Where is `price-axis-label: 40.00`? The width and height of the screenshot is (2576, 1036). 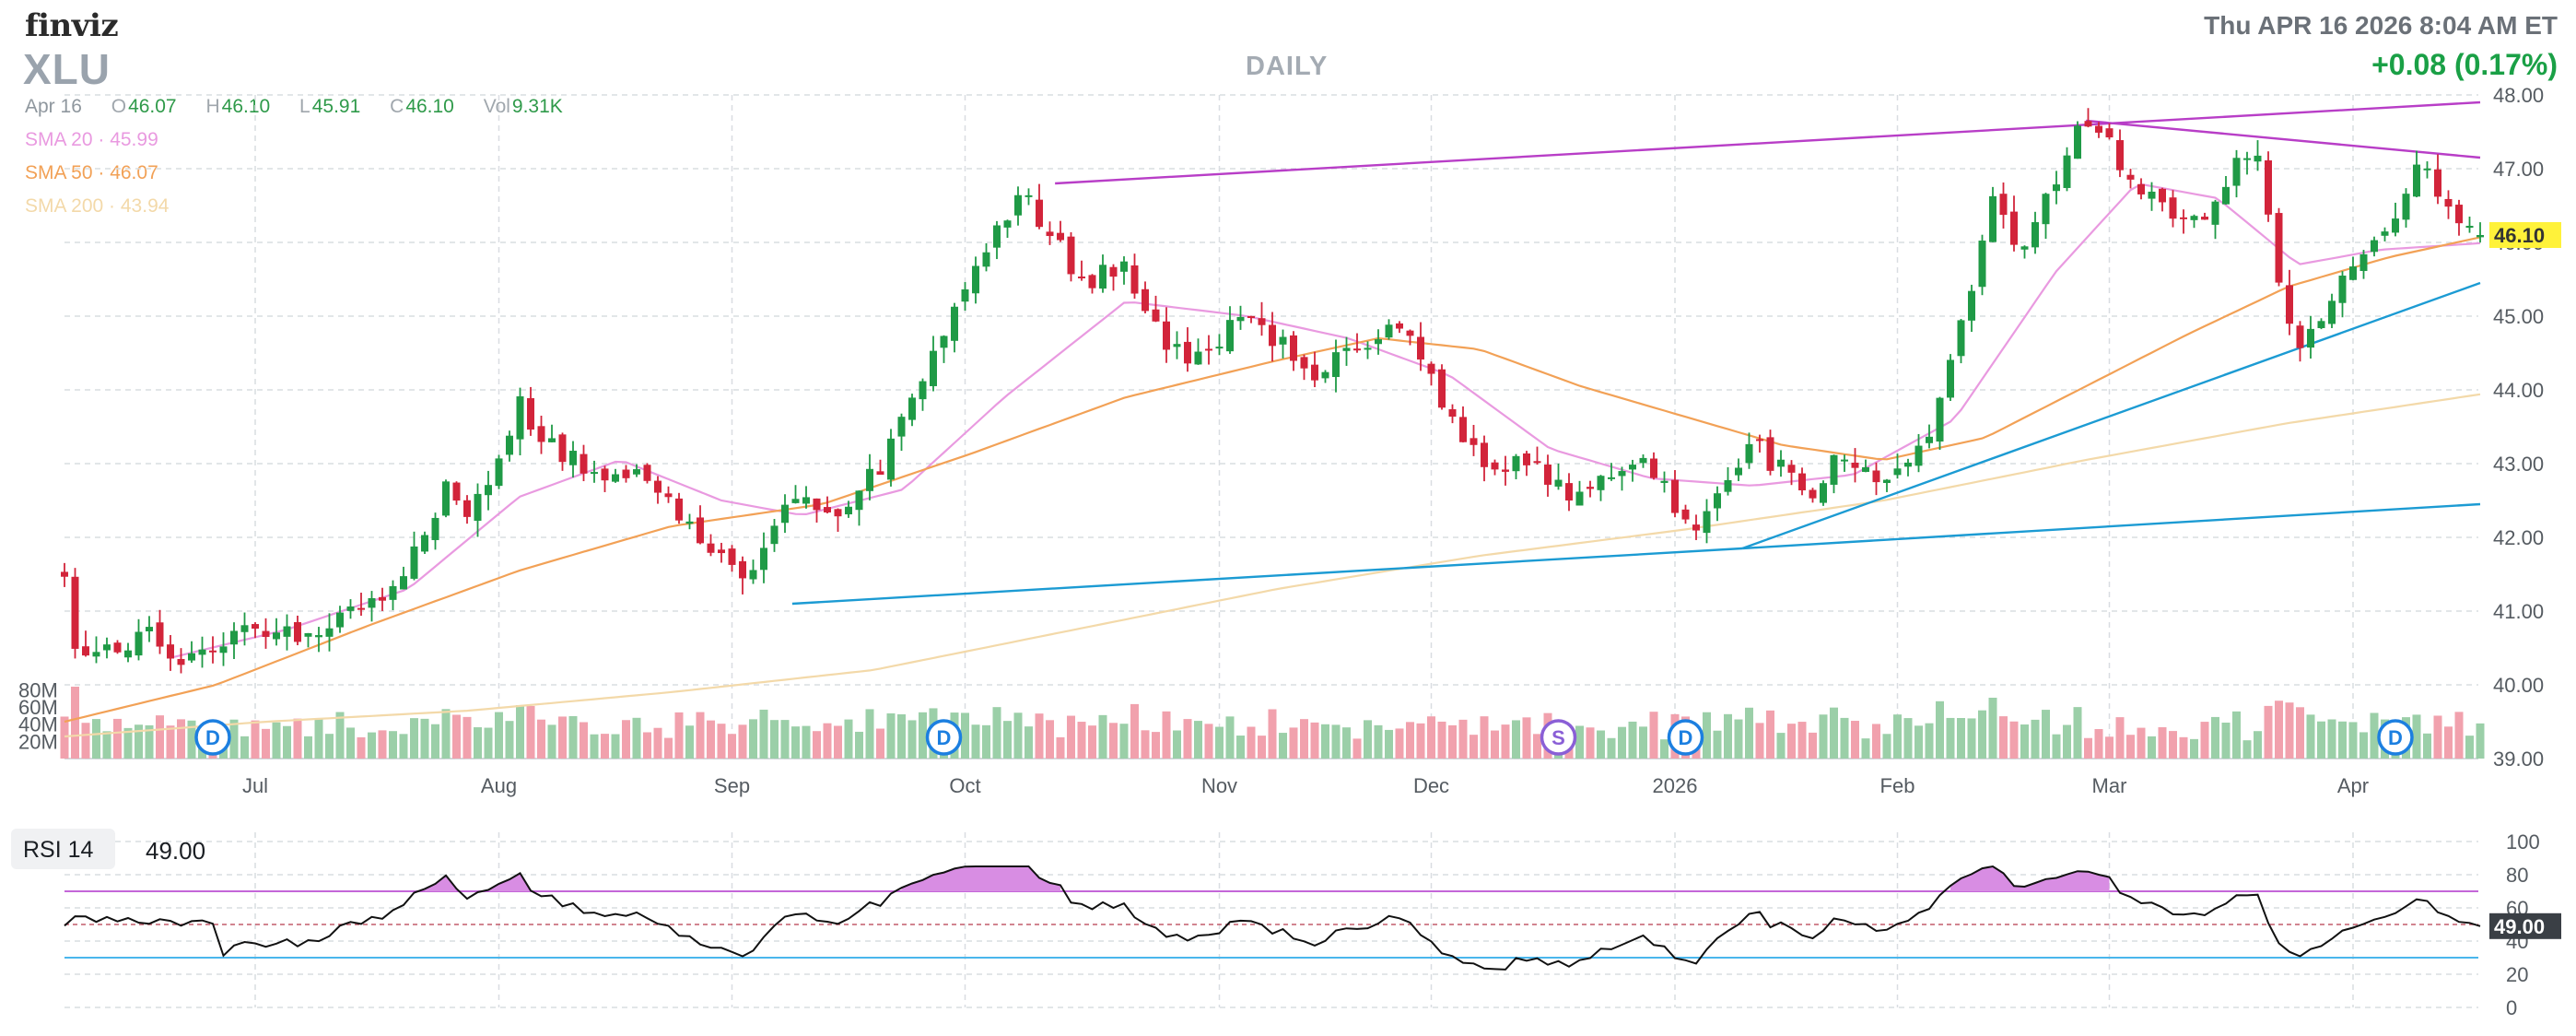 price-axis-label: 40.00 is located at coordinates (2518, 685).